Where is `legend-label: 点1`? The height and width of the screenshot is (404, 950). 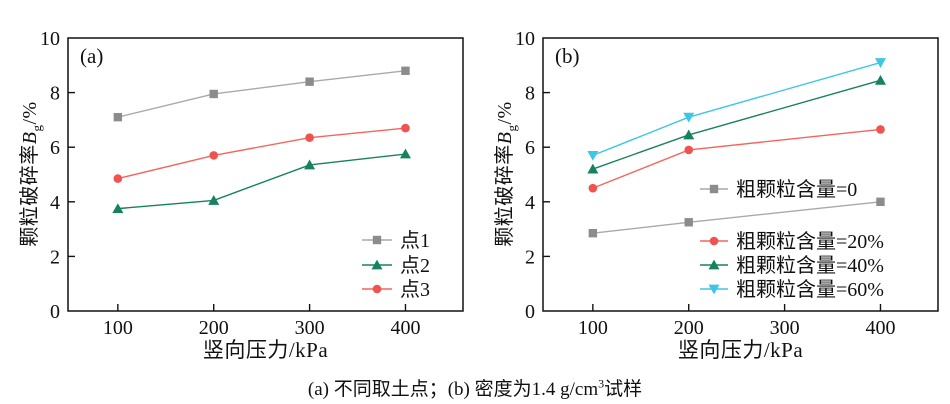 legend-label: 点1 is located at coordinates (415, 240).